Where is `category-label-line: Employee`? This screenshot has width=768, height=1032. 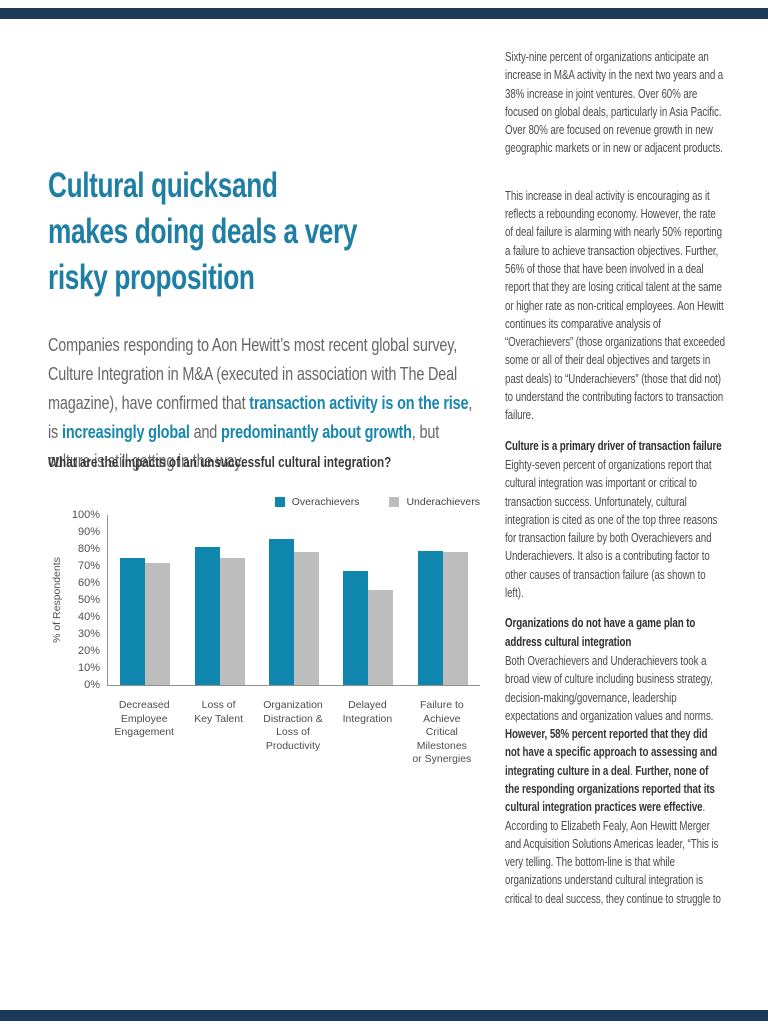 category-label-line: Employee is located at coordinates (144, 718).